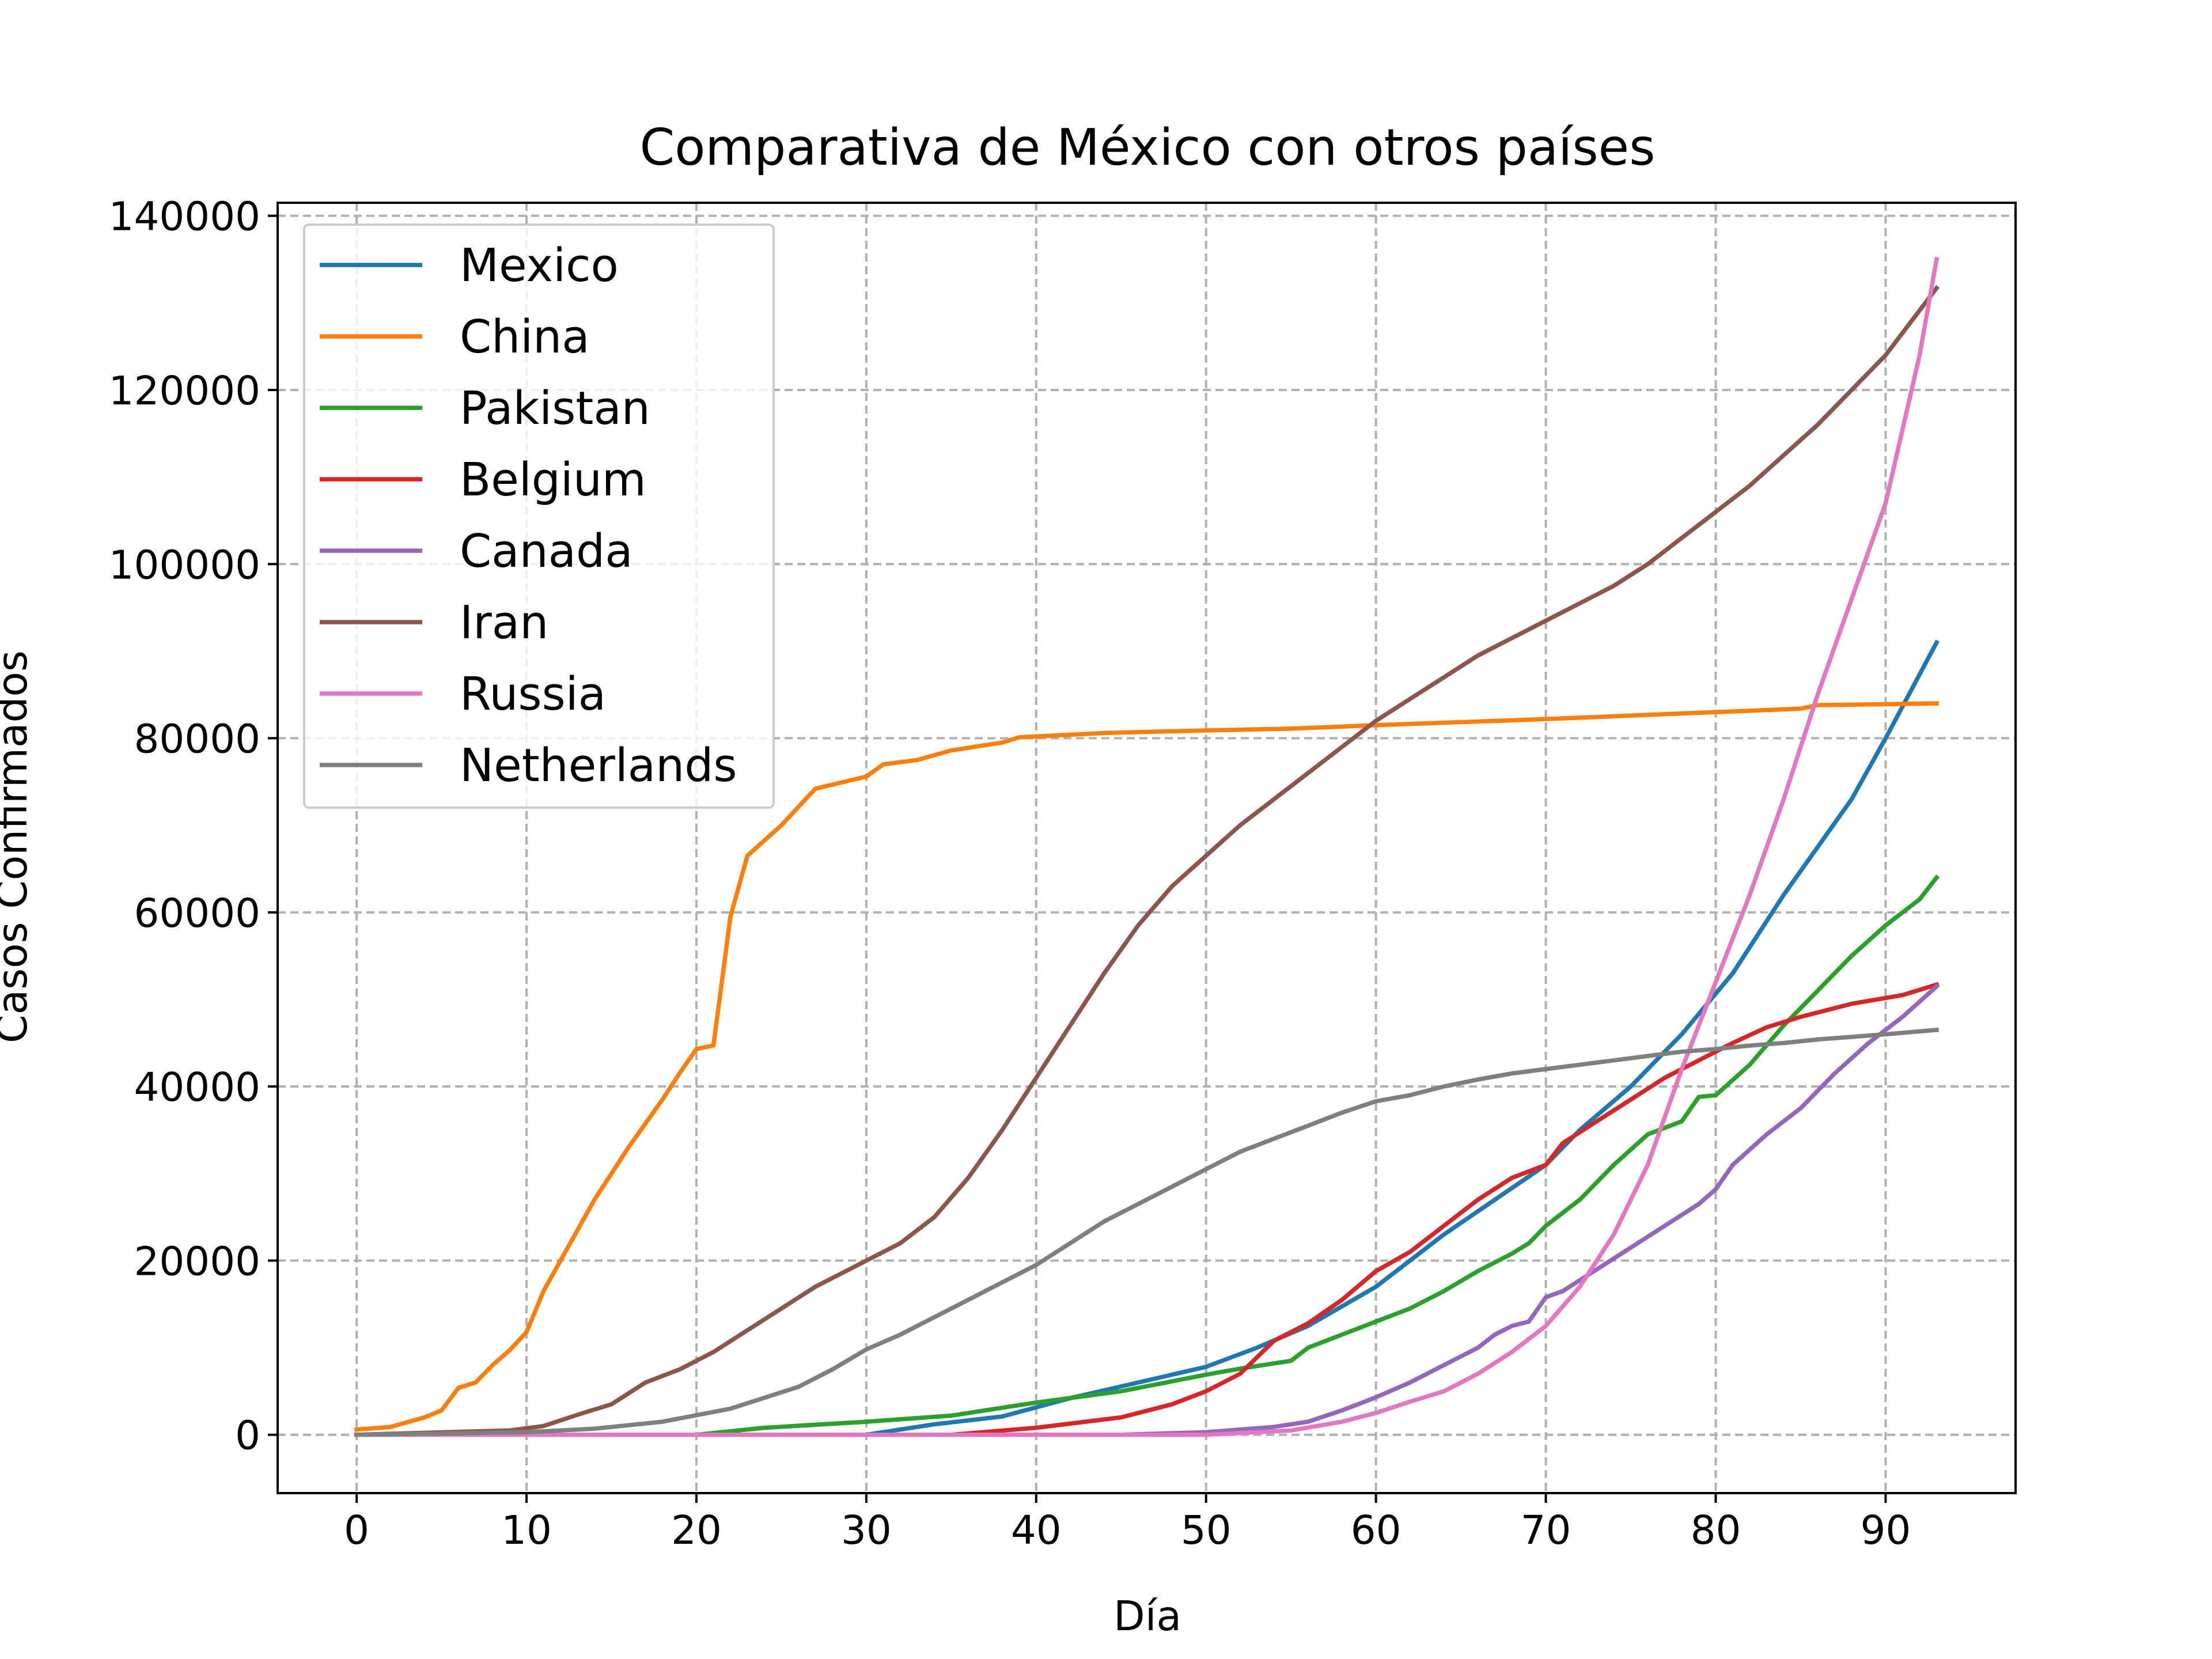 The height and width of the screenshot is (1659, 2212). I want to click on legend-label: Belgium, so click(553, 479).